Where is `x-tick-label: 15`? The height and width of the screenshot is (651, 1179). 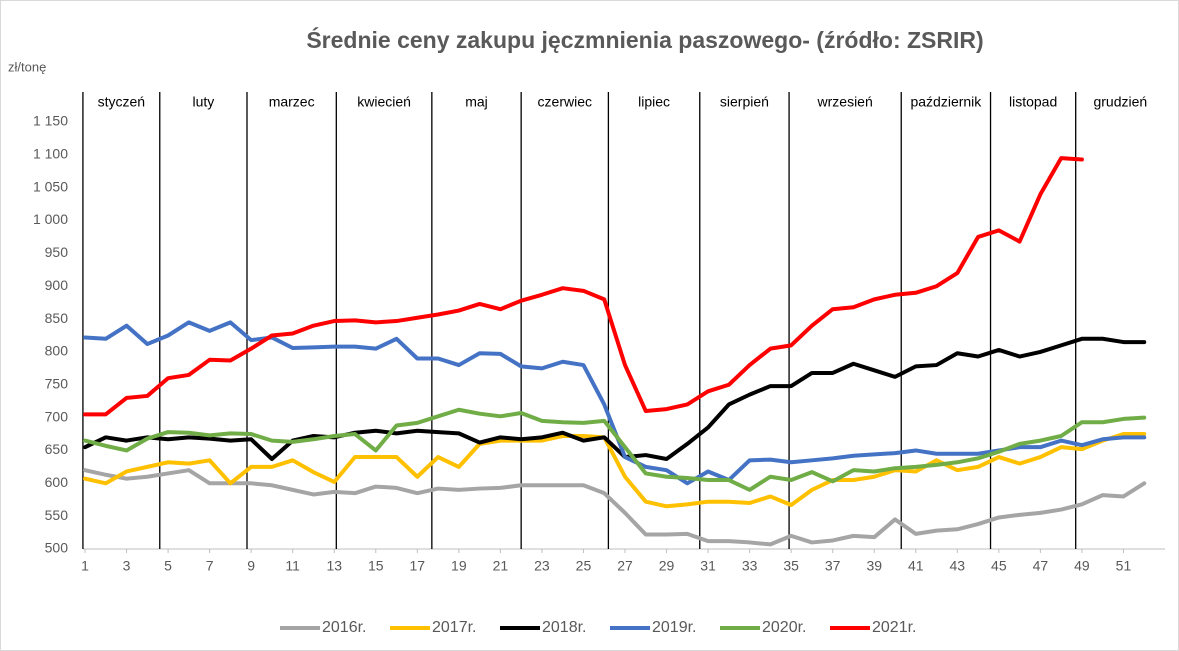
x-tick-label: 15 is located at coordinates (376, 566).